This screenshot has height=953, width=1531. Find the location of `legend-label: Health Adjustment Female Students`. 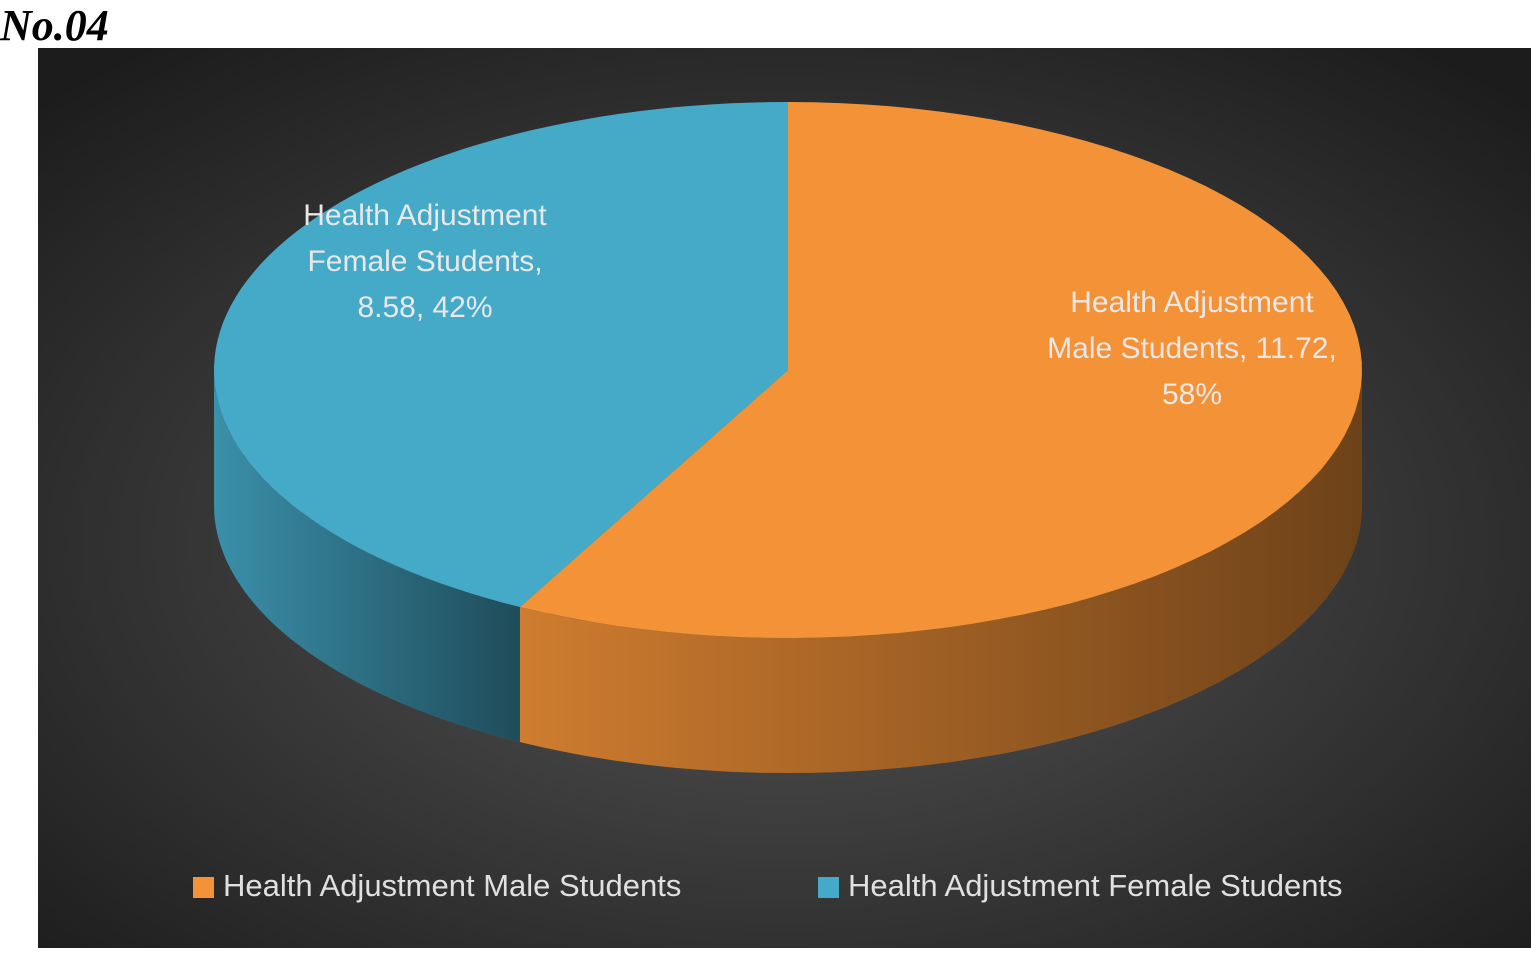

legend-label: Health Adjustment Female Students is located at coordinates (1095, 885).